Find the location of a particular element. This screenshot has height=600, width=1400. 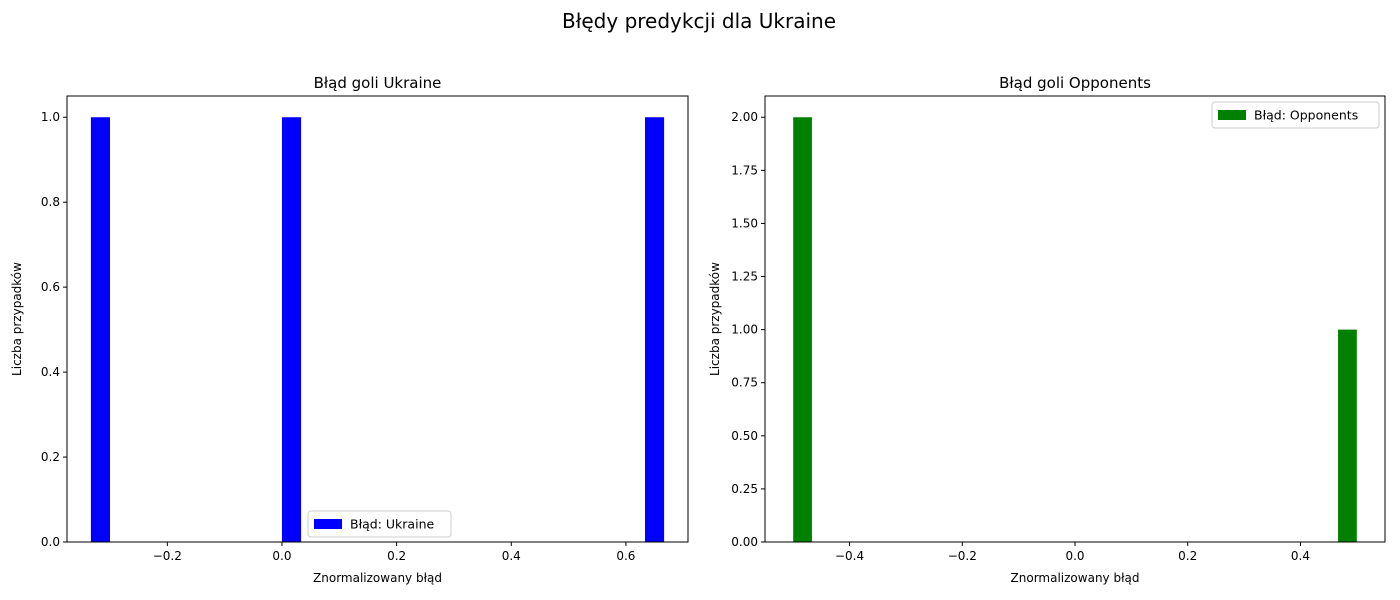

y-tick-label: 0.25 is located at coordinates (744, 489).